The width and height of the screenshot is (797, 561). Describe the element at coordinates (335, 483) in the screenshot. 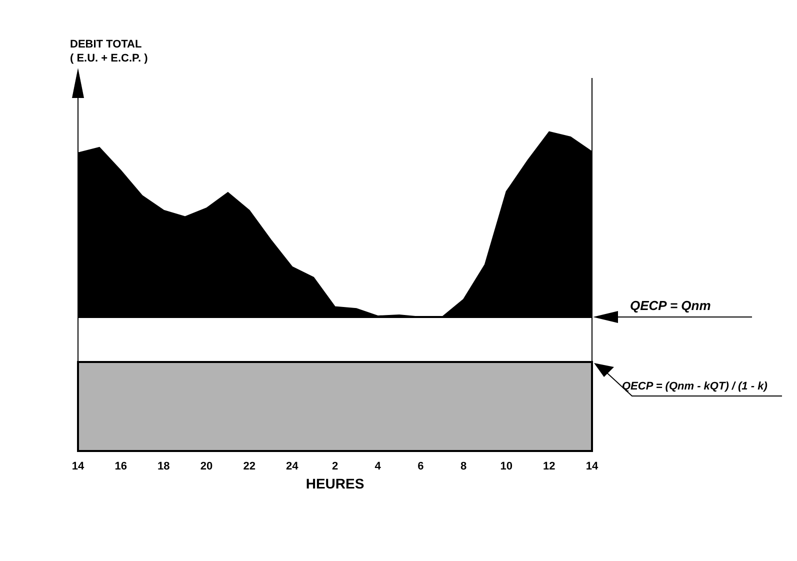

I see `x-axis-title: HEURES` at that location.